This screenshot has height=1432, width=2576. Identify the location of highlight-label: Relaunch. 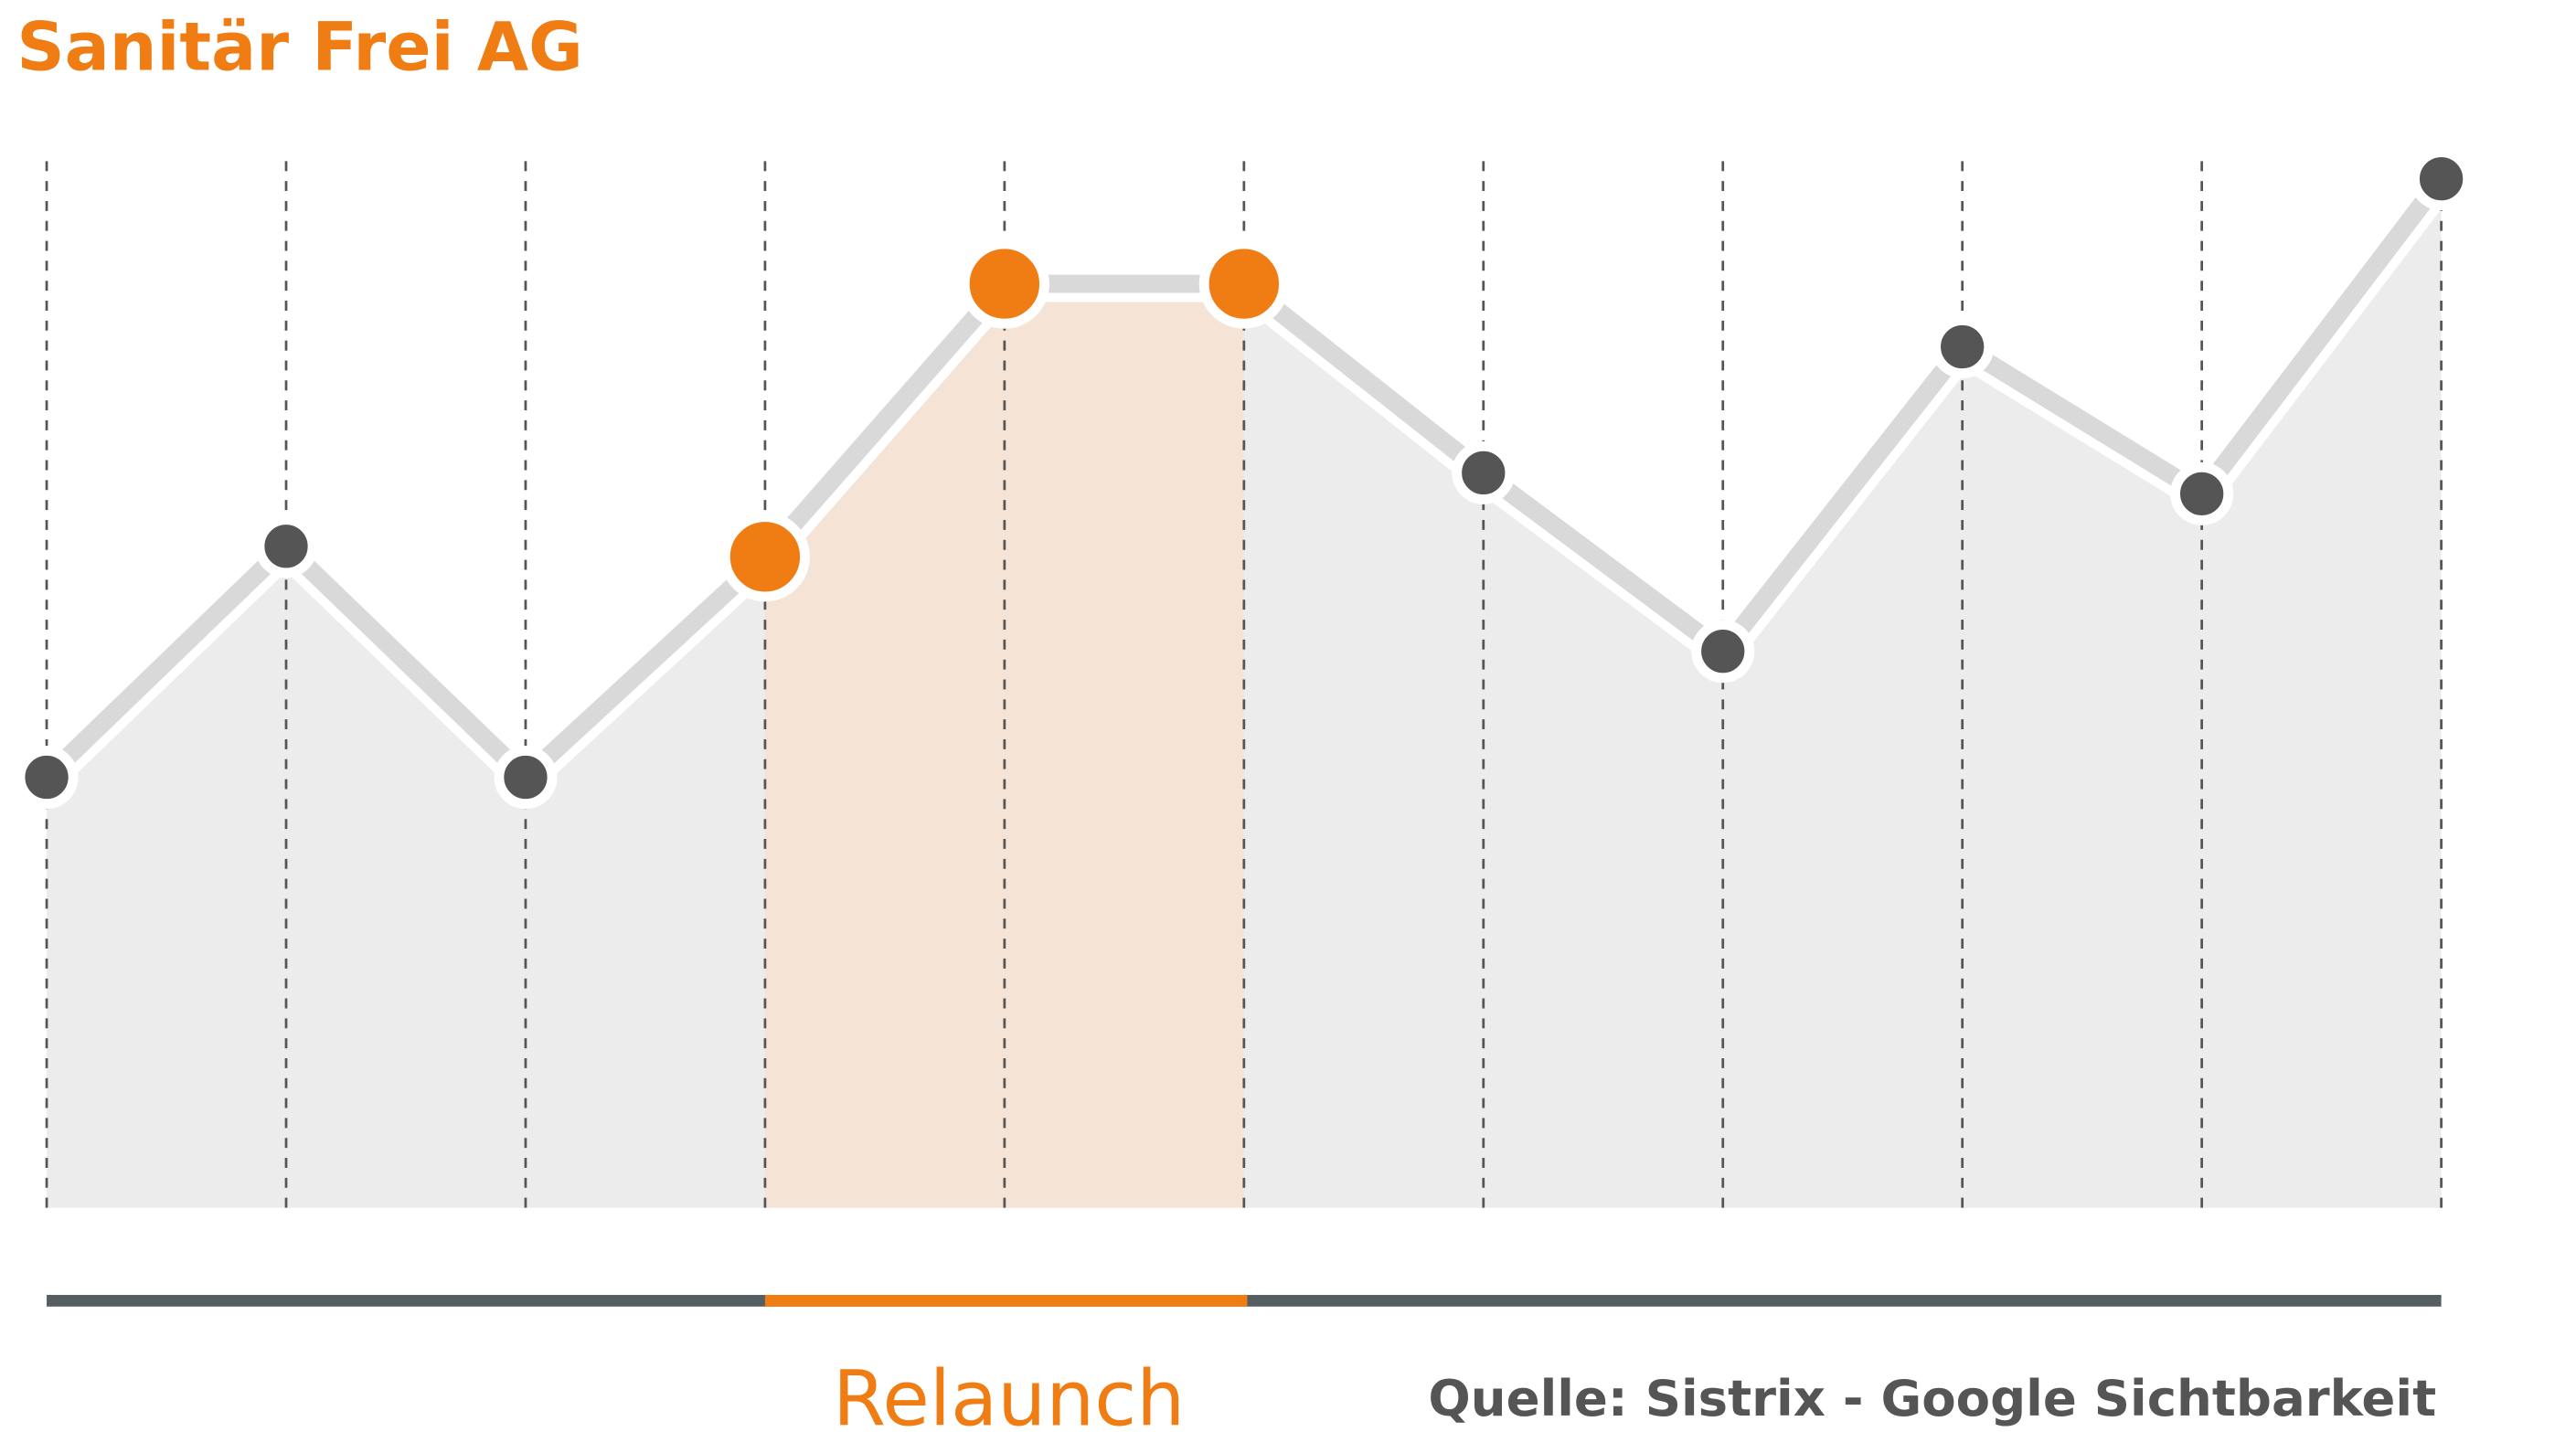
(1009, 1393).